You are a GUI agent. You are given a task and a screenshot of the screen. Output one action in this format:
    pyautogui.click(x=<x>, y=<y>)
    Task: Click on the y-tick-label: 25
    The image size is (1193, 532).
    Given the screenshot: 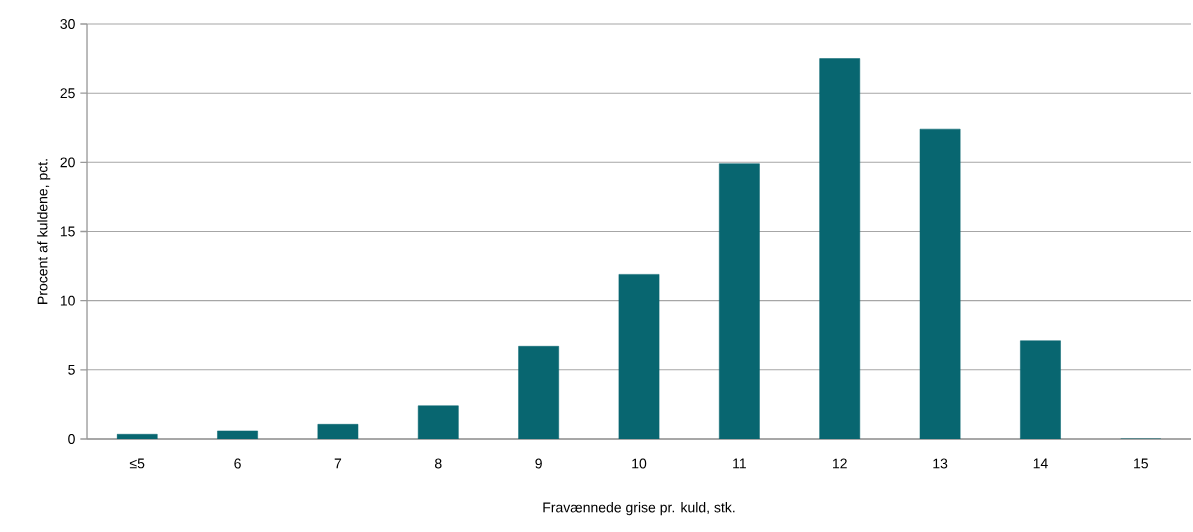 What is the action you would take?
    pyautogui.click(x=67, y=93)
    